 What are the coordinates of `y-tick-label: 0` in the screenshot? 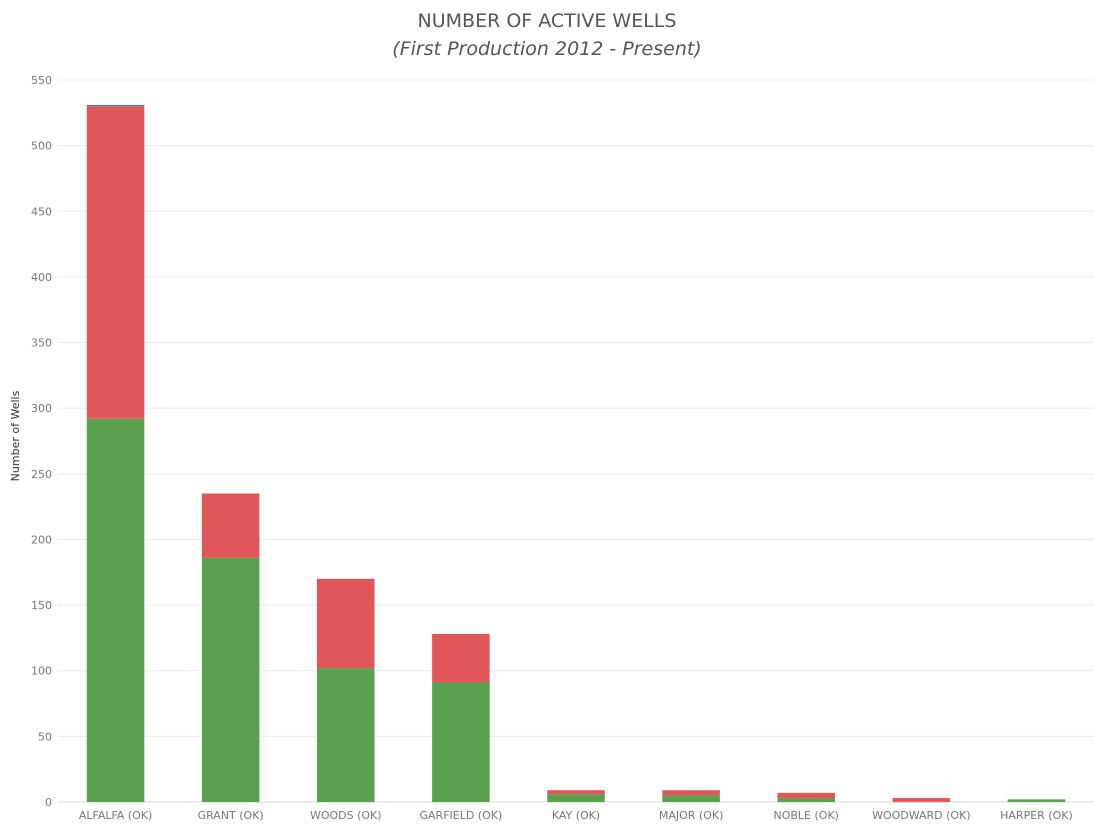 It's located at (48, 802).